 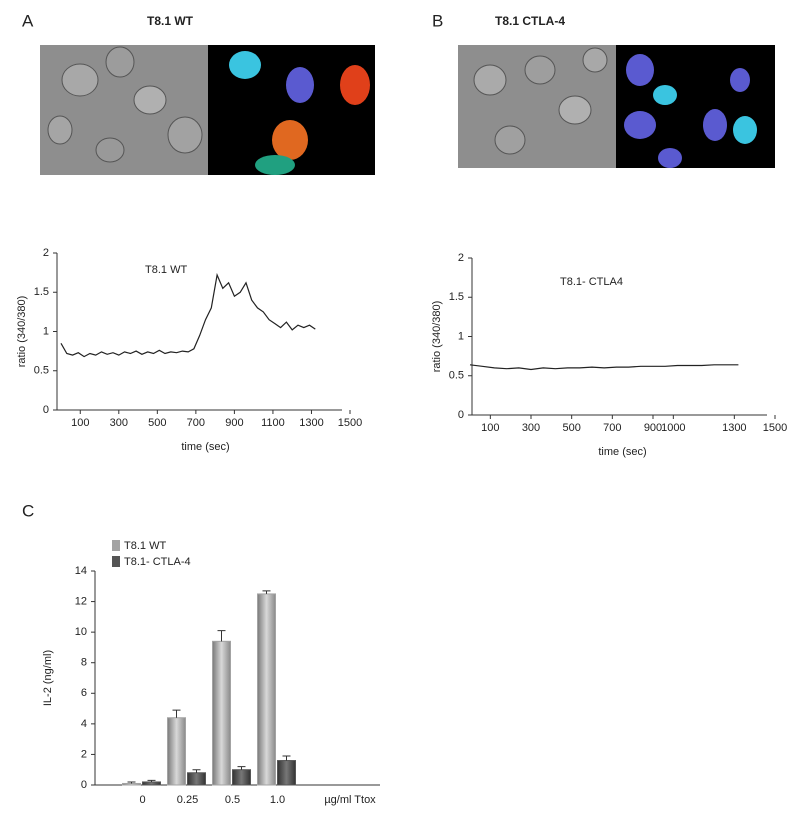 I want to click on panel-letter: C, so click(x=28, y=510).